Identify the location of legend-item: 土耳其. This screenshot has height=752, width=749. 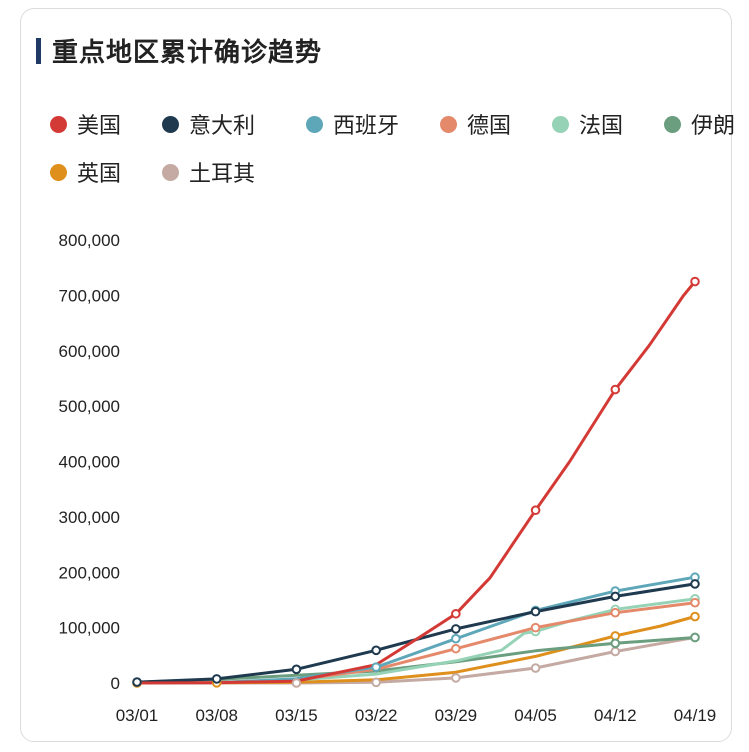
(208, 172).